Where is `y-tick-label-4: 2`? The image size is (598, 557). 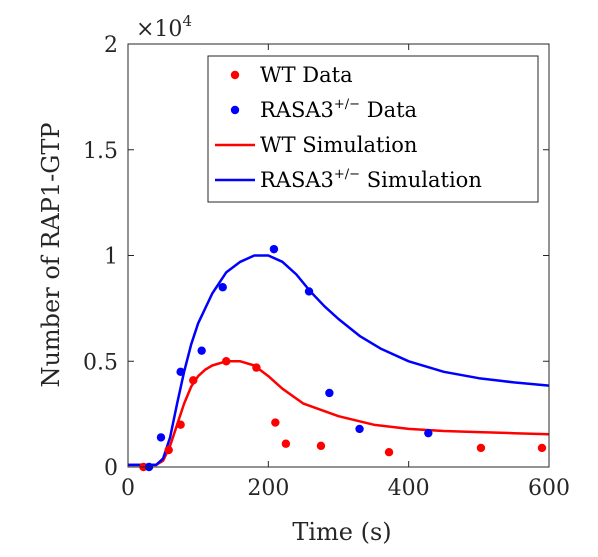
y-tick-label-4: 2 is located at coordinates (111, 45).